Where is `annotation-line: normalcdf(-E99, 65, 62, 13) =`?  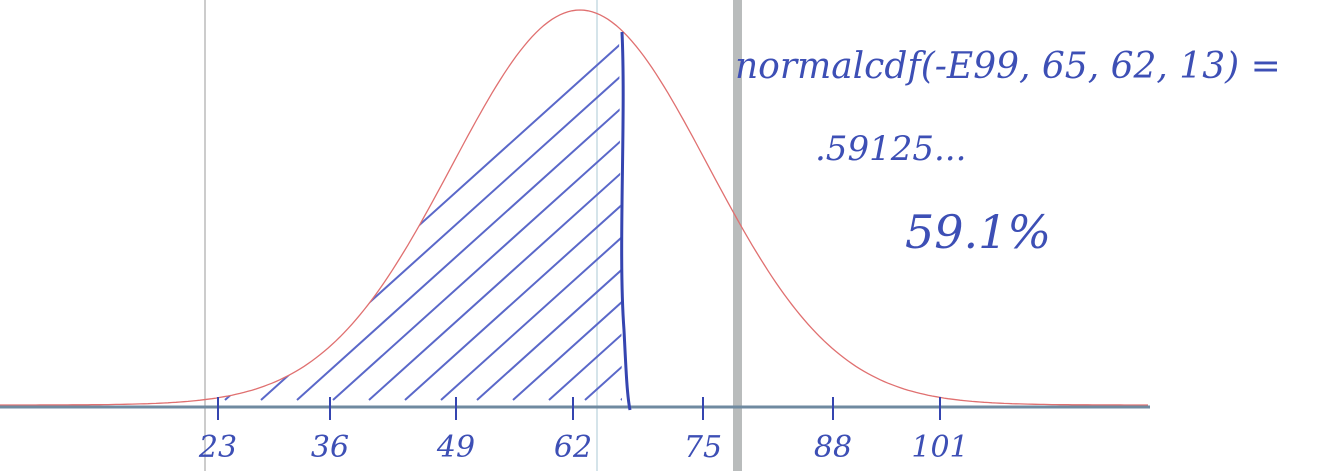
annotation-line: normalcdf(-E99, 65, 62, 13) = is located at coordinates (1008, 66).